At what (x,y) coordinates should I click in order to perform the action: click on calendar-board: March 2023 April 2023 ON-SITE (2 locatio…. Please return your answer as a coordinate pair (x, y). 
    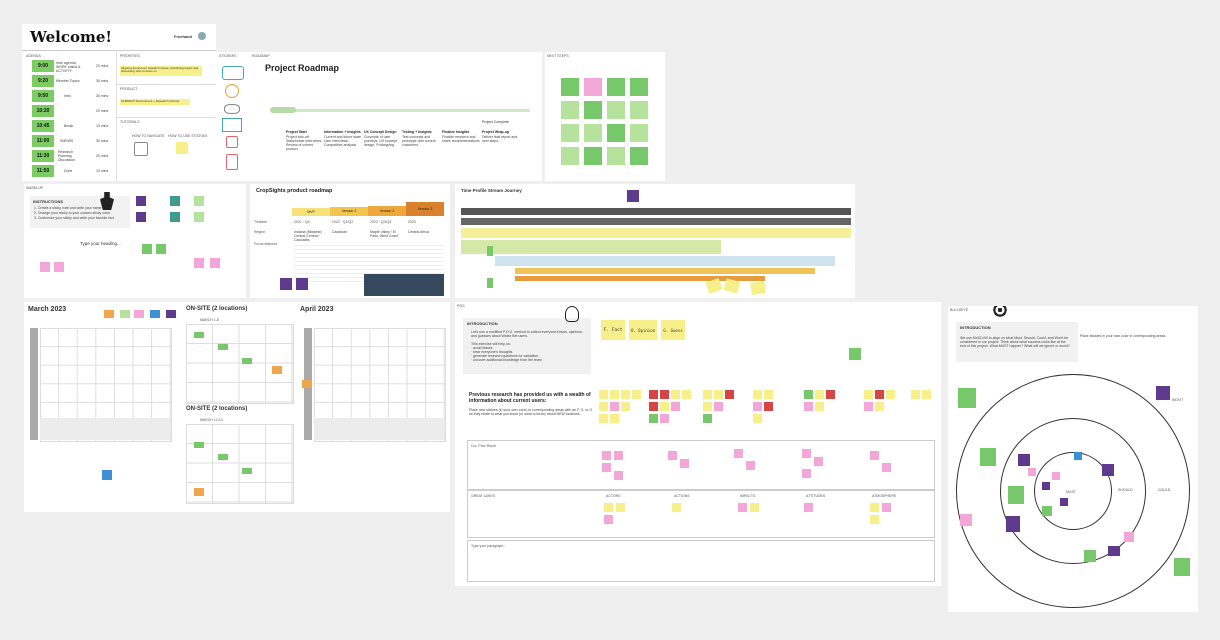
    Looking at the image, I should click on (237, 407).